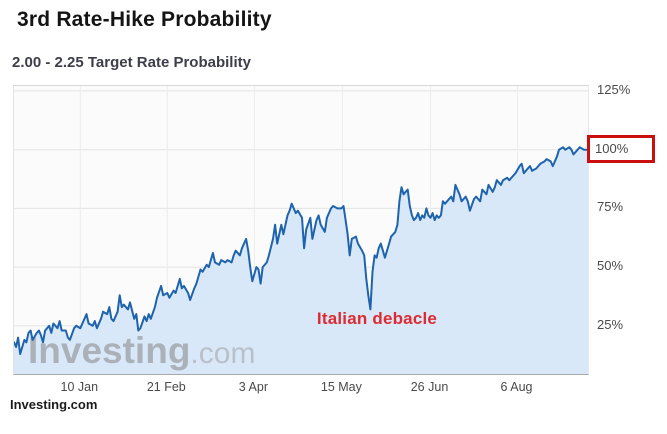  What do you see at coordinates (341, 387) in the screenshot?
I see `x-tick-label: 15 May` at bounding box center [341, 387].